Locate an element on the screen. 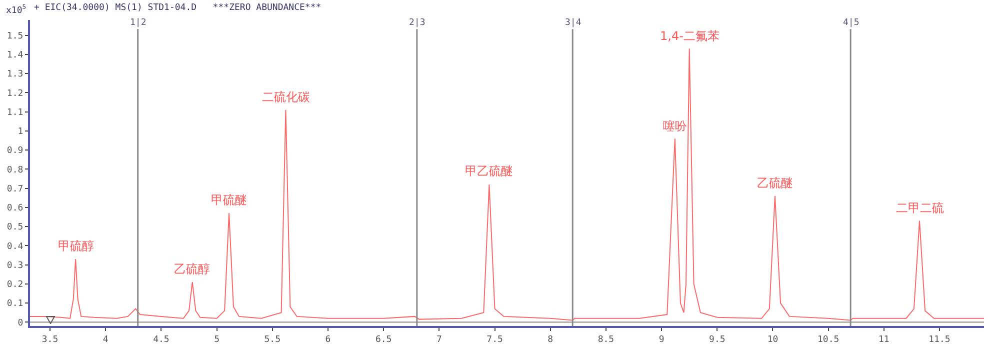  x-tick-label: 10 is located at coordinates (772, 339).